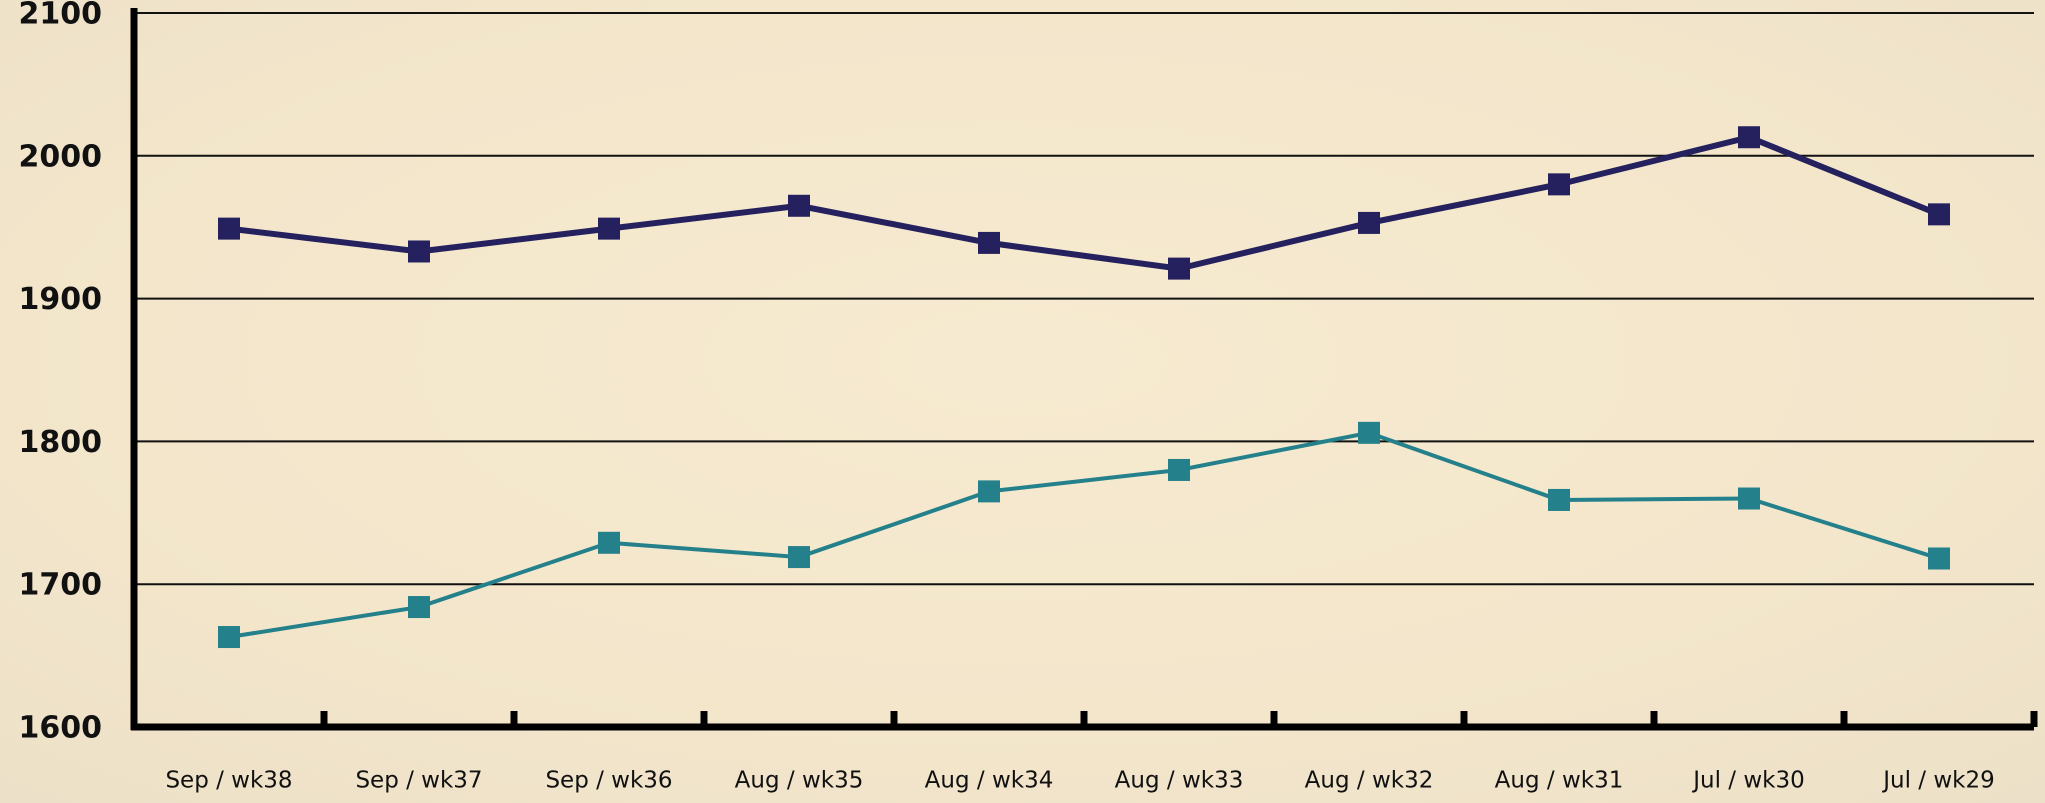 This screenshot has width=2045, height=803. I want to click on y-tick-label: 2100, so click(61, 16).